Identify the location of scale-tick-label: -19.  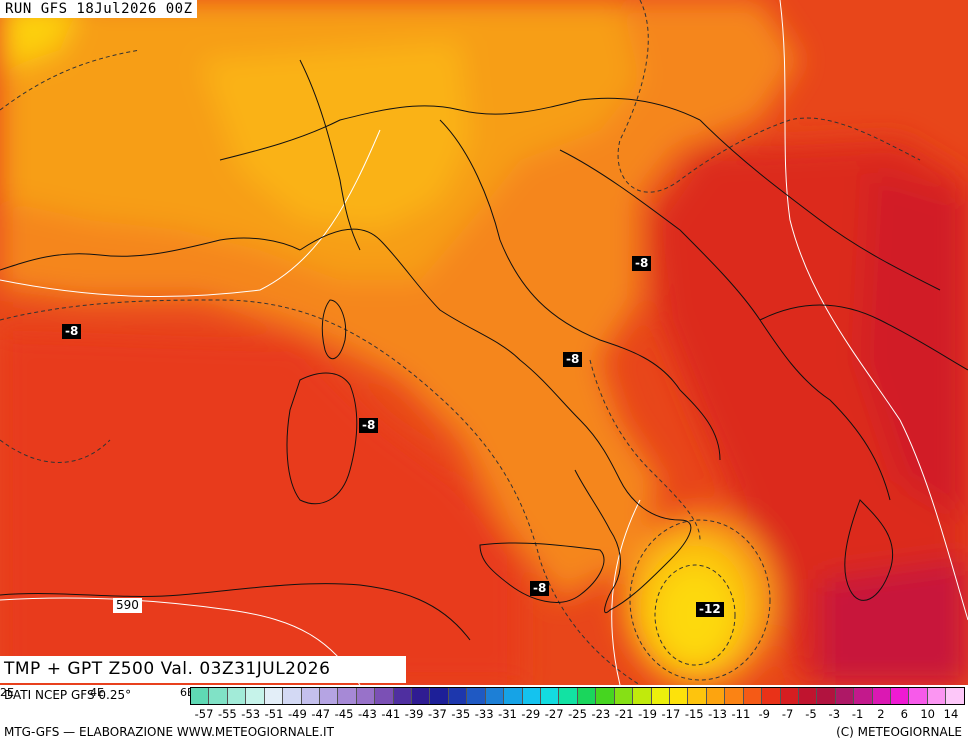
(647, 714).